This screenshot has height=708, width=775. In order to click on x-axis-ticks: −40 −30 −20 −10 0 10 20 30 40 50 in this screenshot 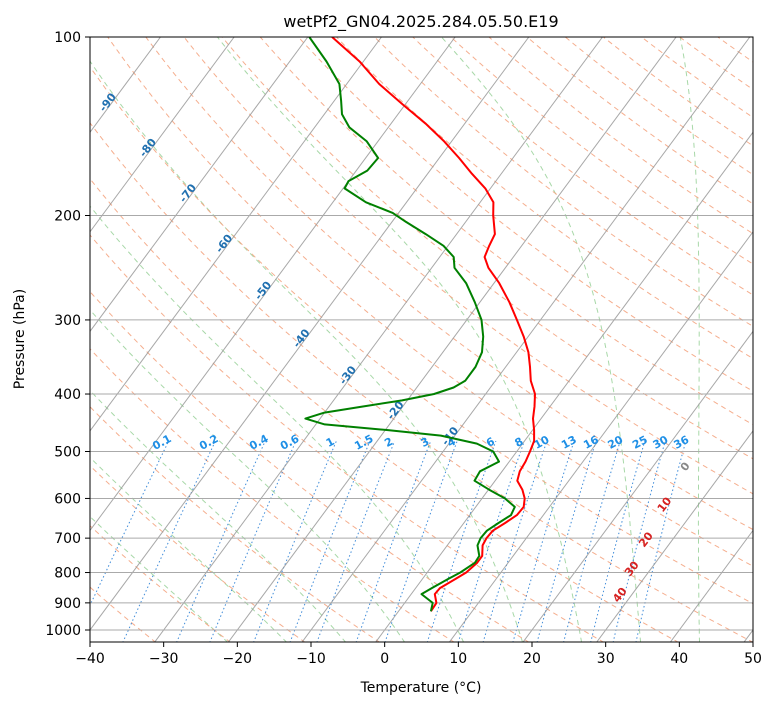, I will do `click(418, 654)`.